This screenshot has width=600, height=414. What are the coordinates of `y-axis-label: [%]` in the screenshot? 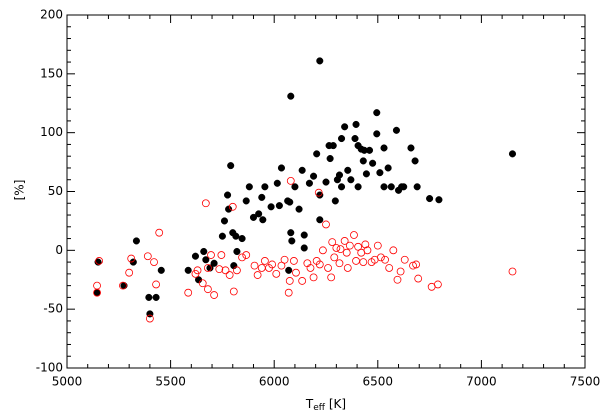 It's located at (20, 190).